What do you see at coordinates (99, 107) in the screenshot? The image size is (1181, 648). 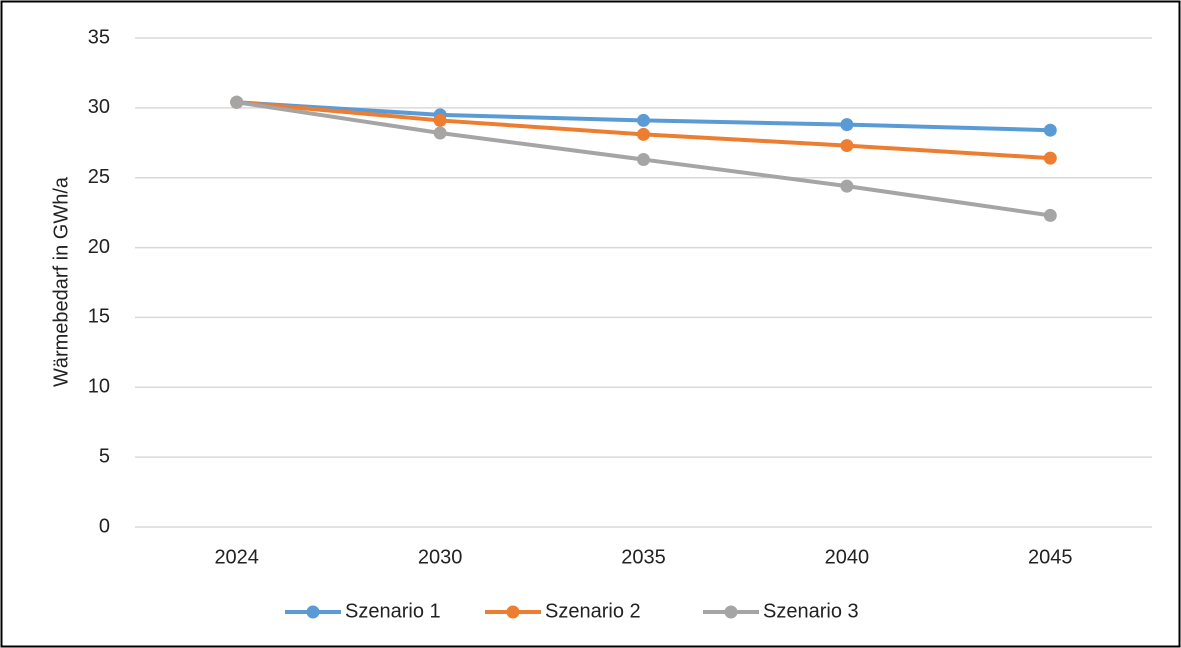 I see `y-tick-label: 30` at bounding box center [99, 107].